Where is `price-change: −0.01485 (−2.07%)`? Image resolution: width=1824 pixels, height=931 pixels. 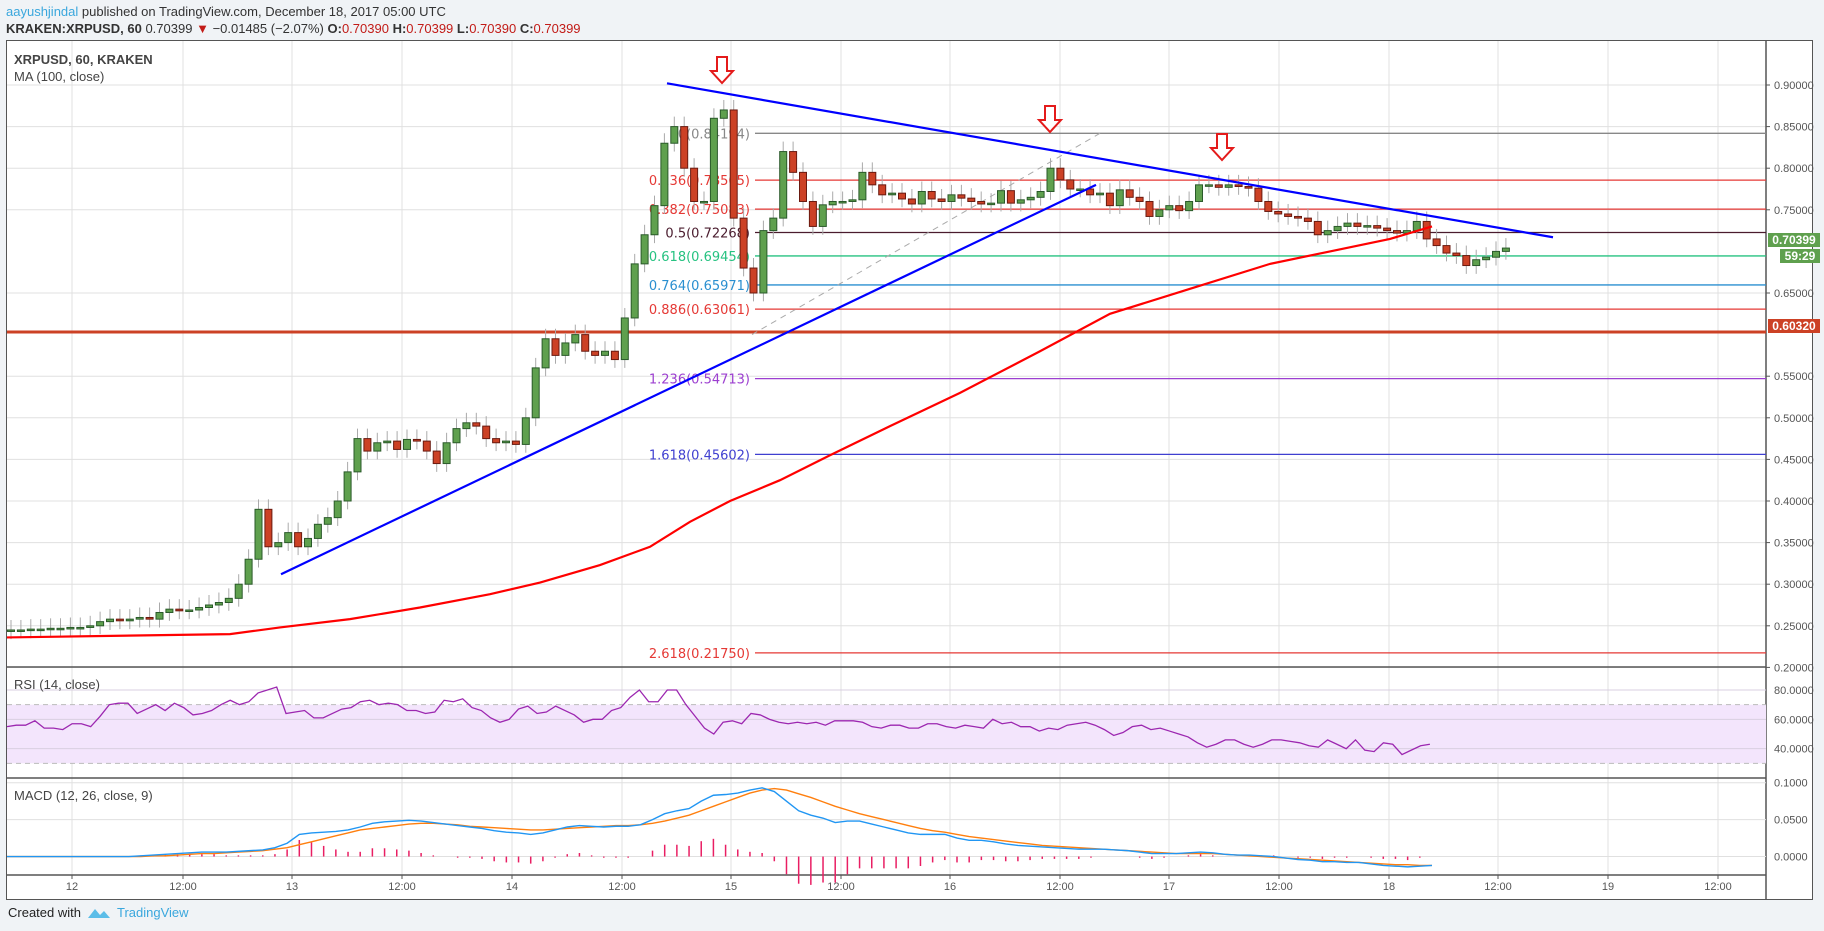 price-change: −0.01485 (−2.07%) is located at coordinates (268, 28).